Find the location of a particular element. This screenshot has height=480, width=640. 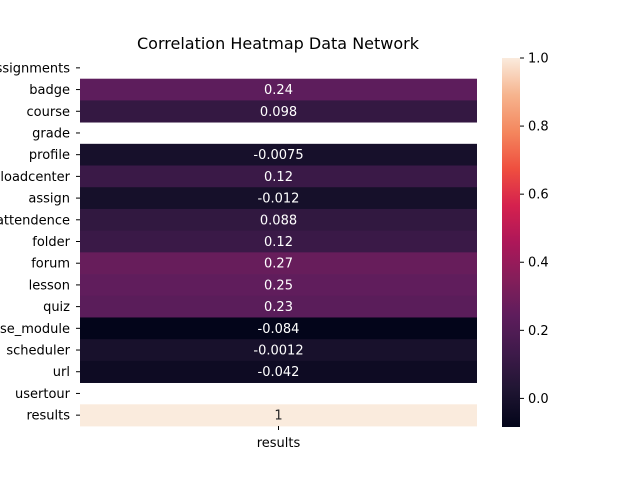

colorbar-tick-label: 0.2 is located at coordinates (538, 331).